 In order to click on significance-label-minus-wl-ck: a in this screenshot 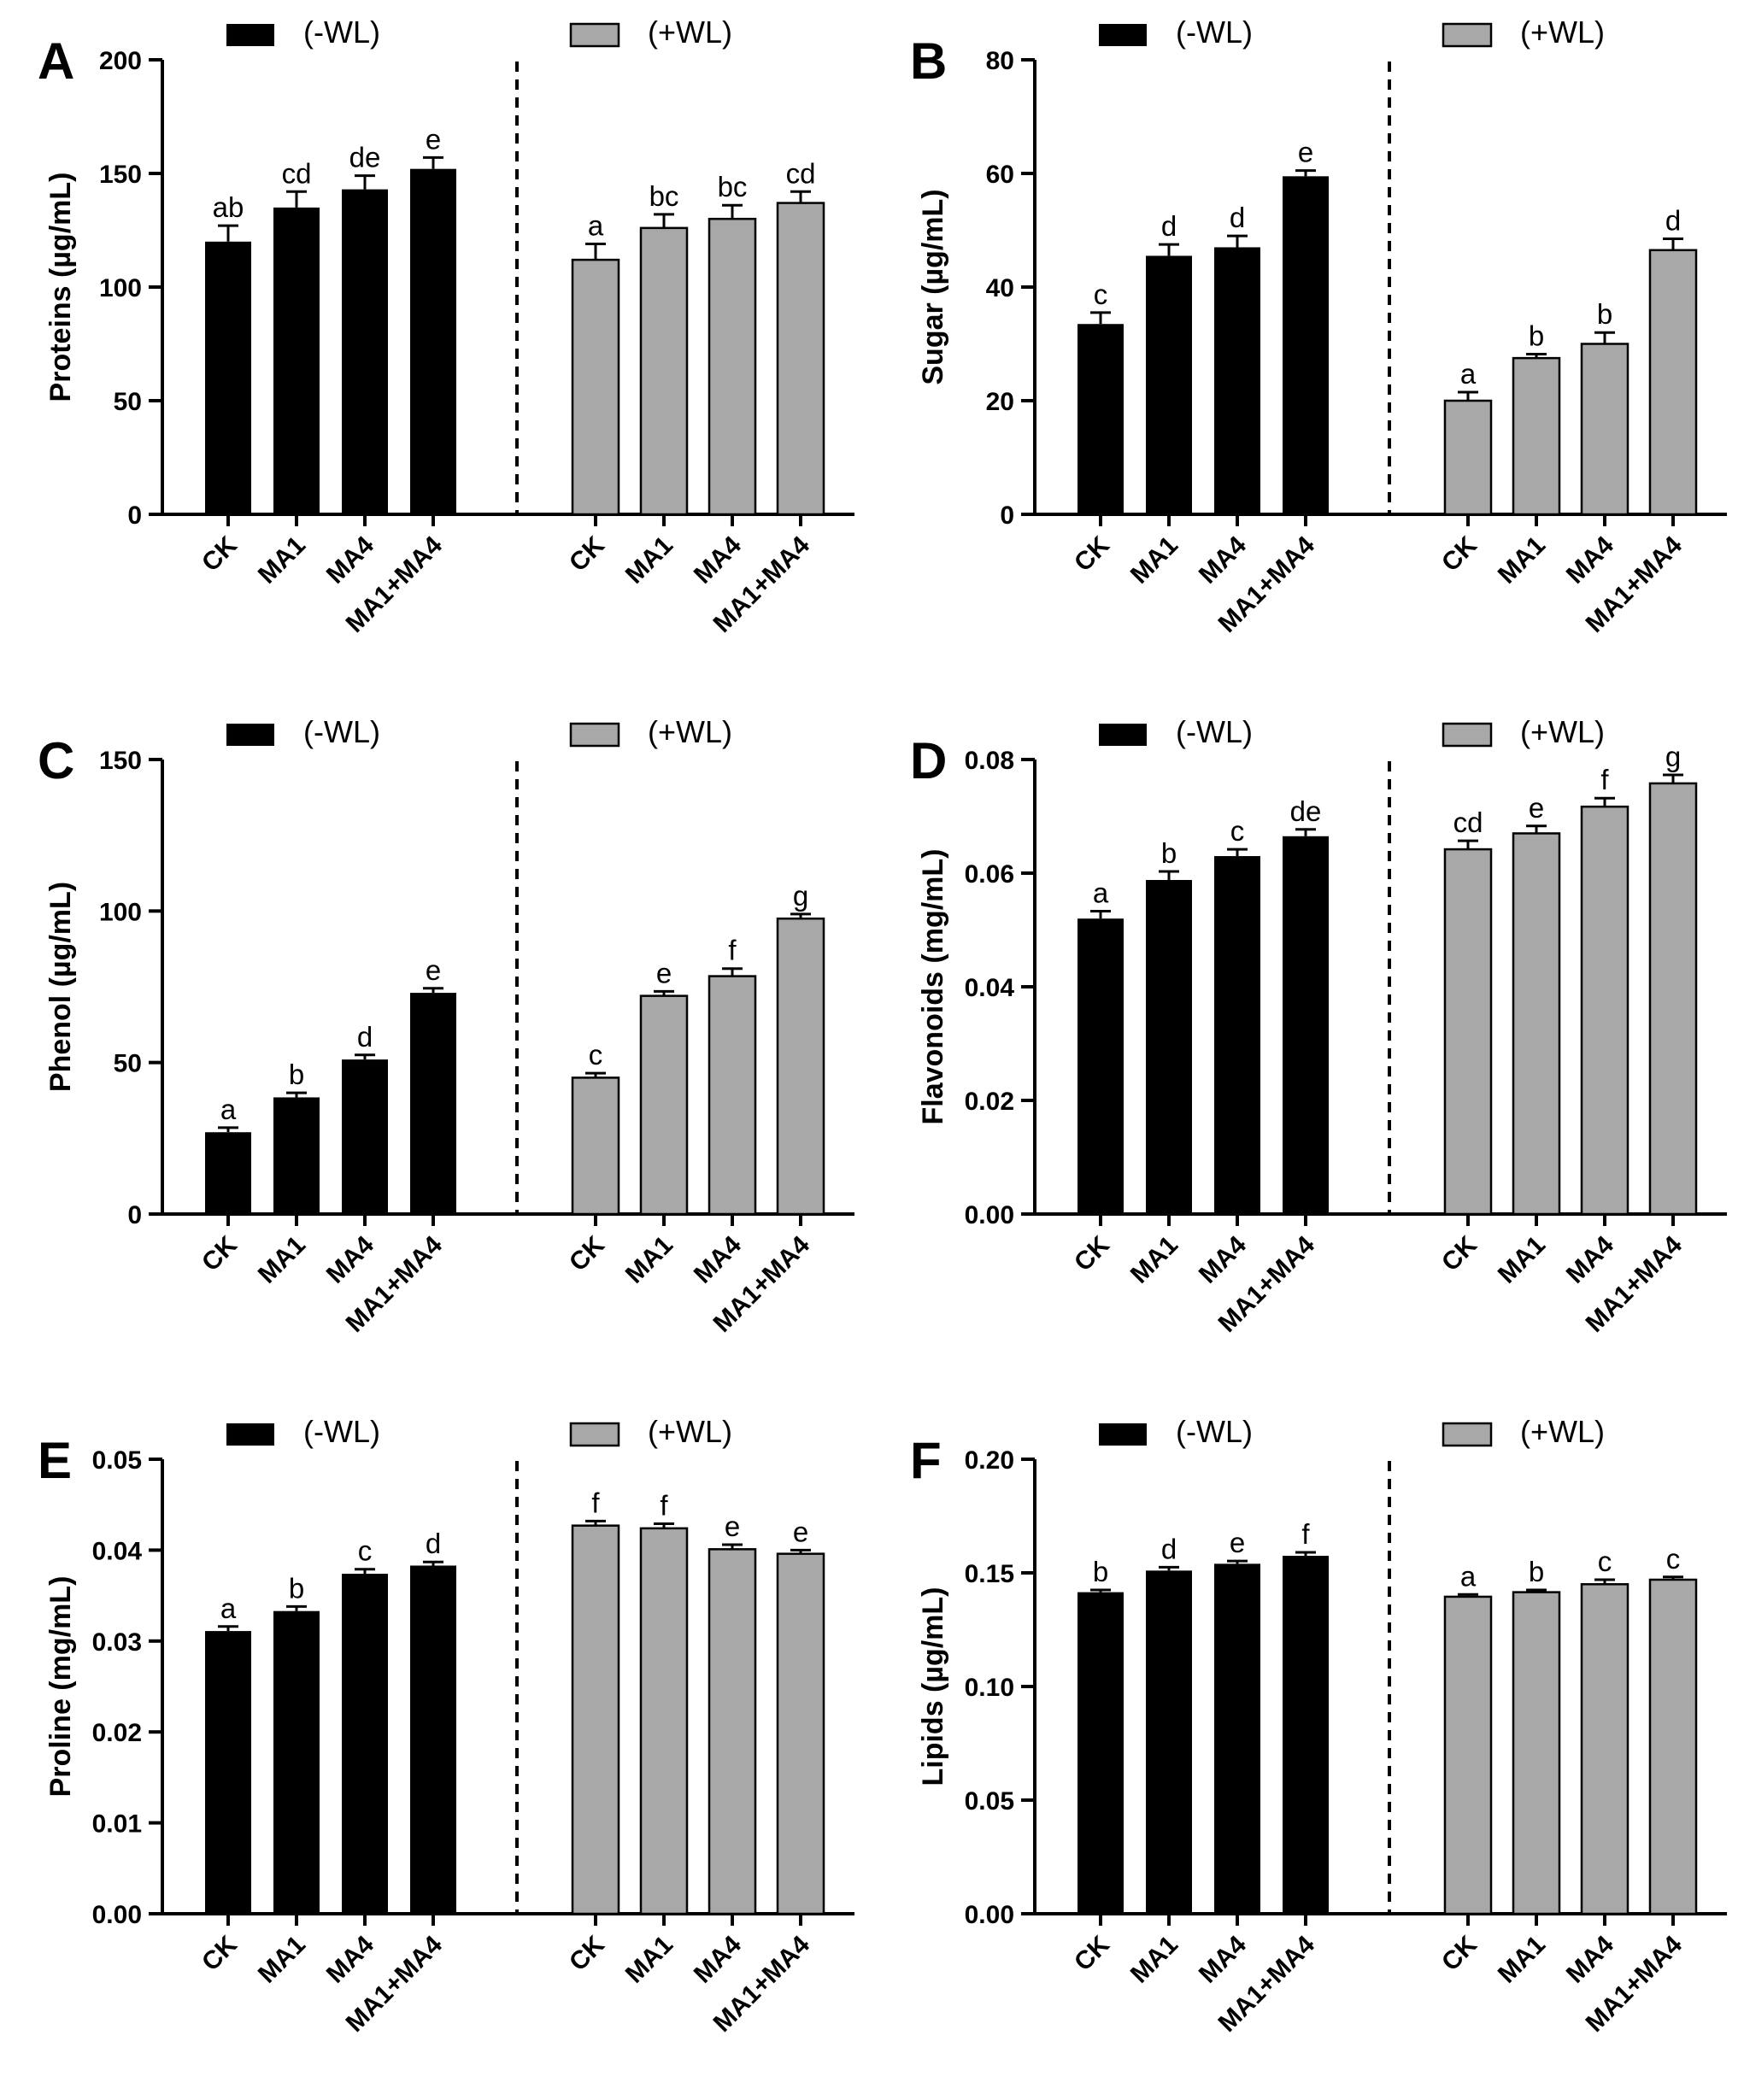, I will do `click(228, 1109)`.